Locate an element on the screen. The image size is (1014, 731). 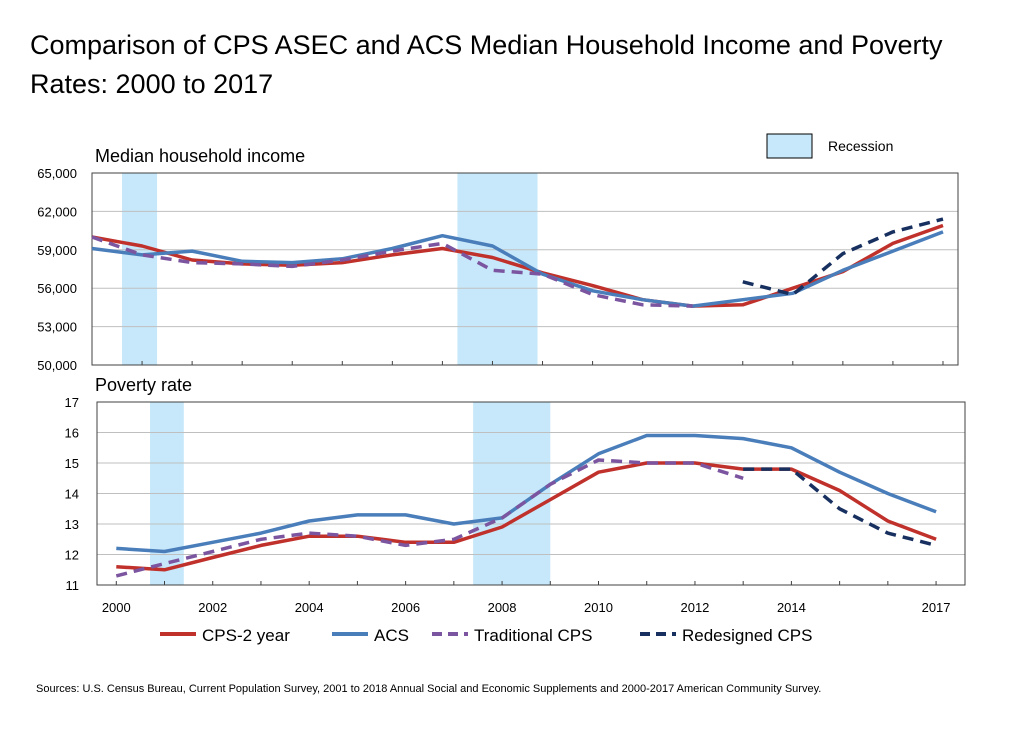
poverty-y-tick-label: 15 is located at coordinates (72, 463).